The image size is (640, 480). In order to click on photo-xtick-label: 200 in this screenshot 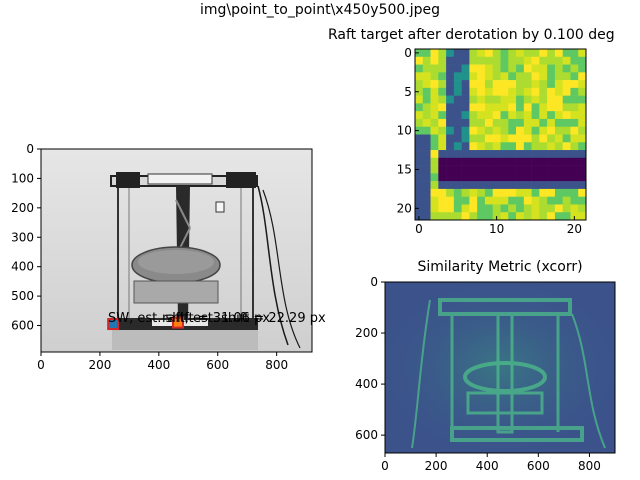, I will do `click(99, 365)`.